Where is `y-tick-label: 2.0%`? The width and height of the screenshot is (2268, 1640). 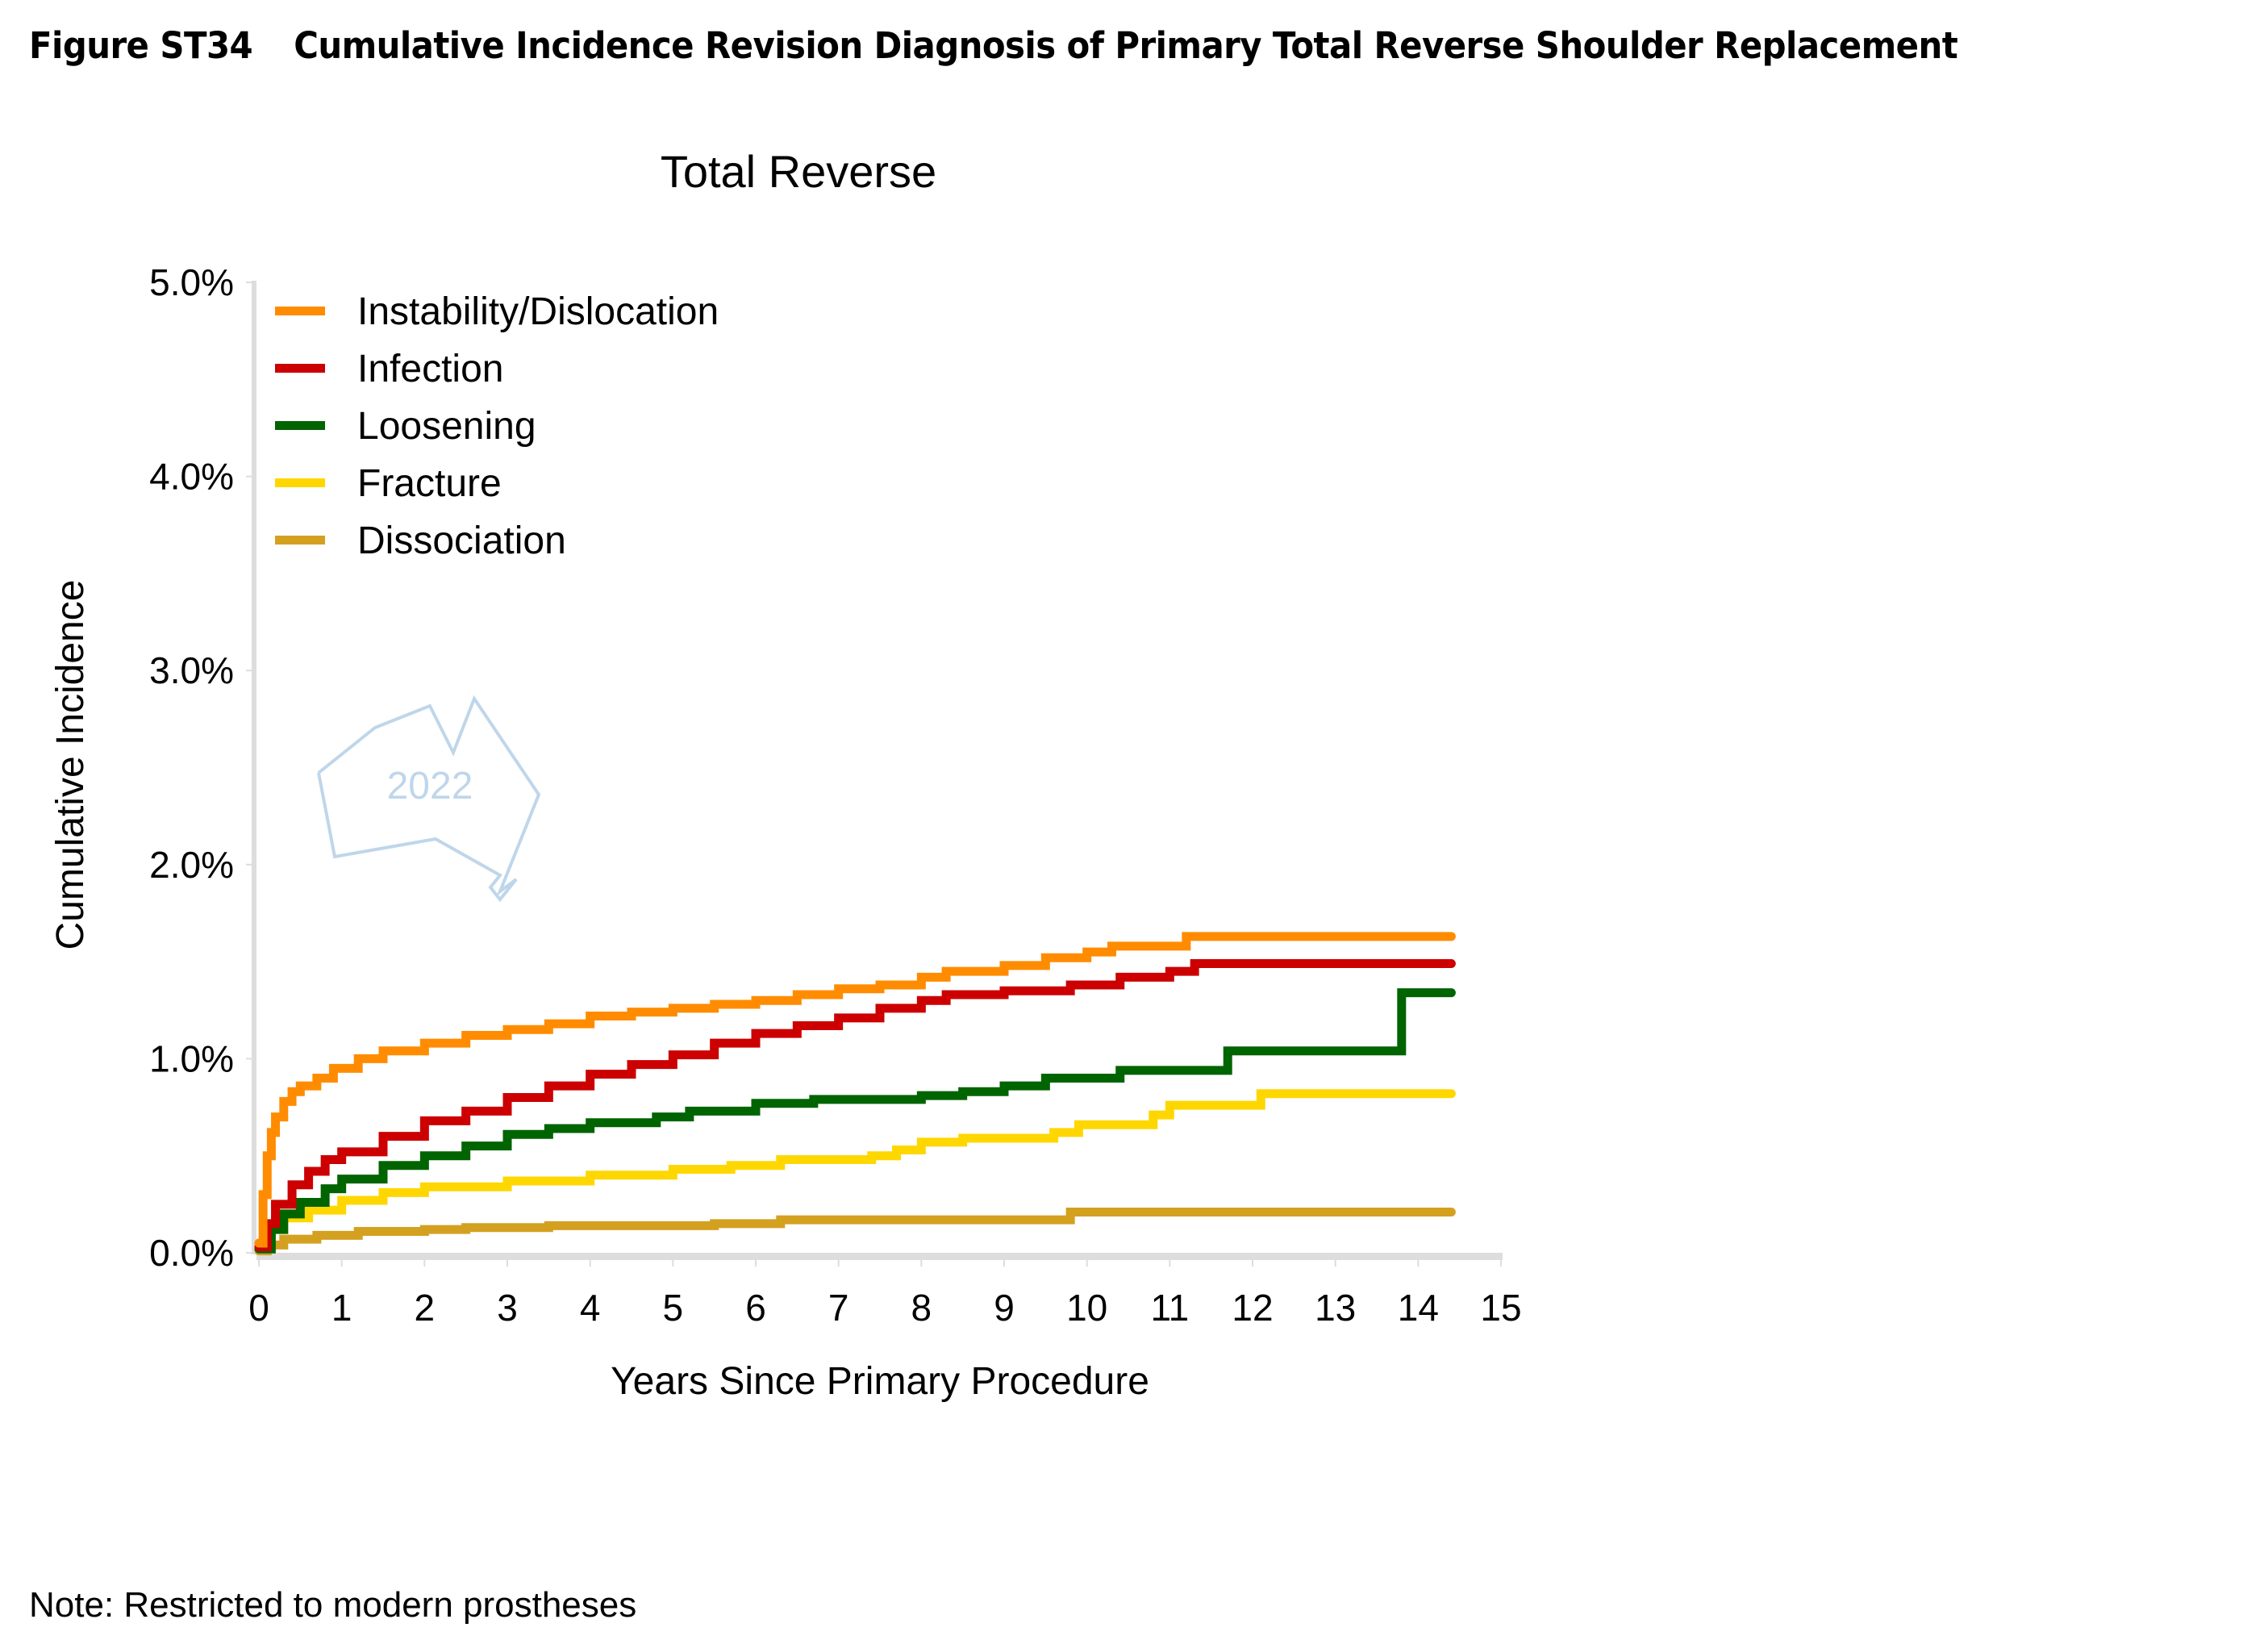 y-tick-label: 2.0% is located at coordinates (191, 865).